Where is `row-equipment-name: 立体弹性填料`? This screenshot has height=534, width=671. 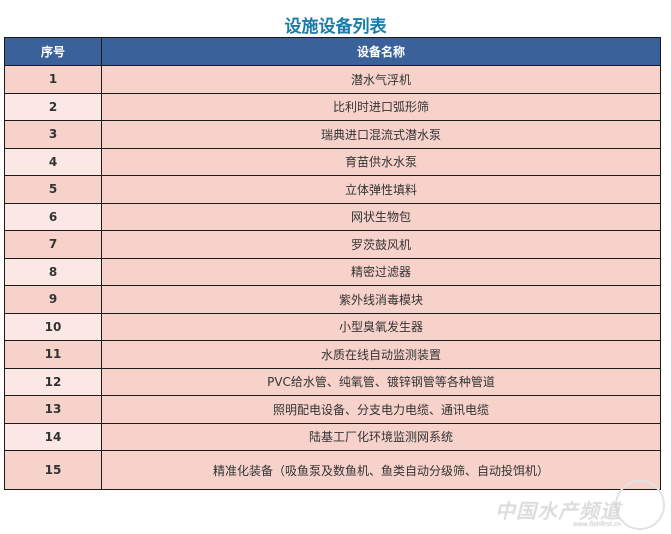 row-equipment-name: 立体弹性填料 is located at coordinates (381, 189).